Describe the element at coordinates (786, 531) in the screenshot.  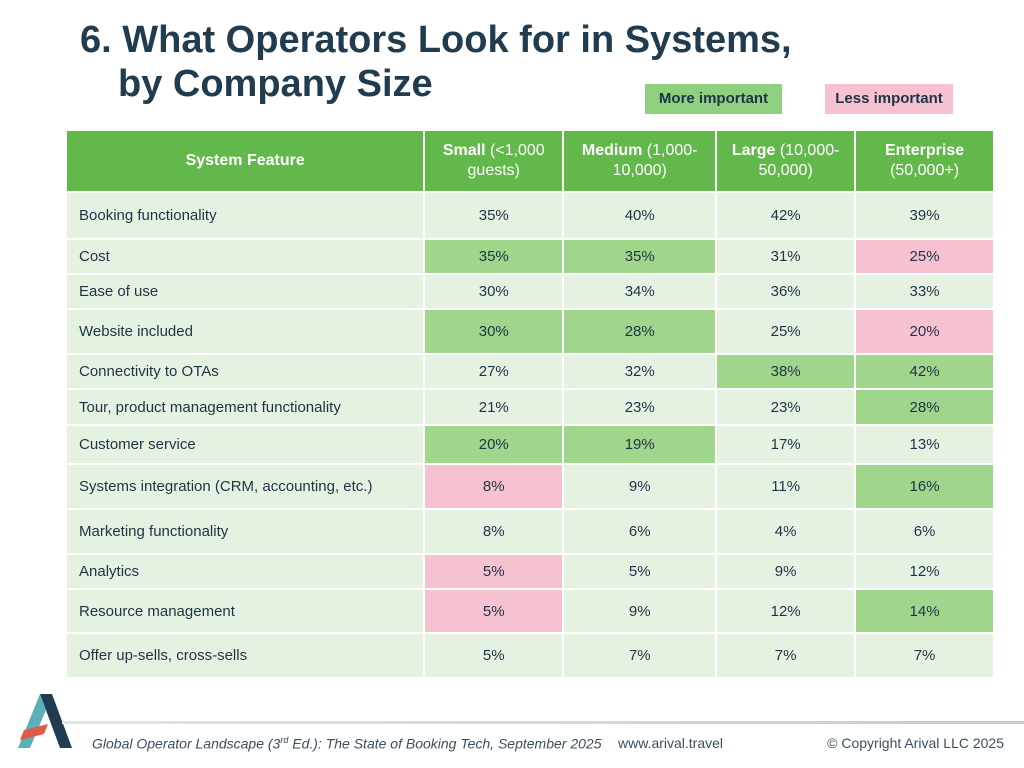
I see `value-cell: 4%` at that location.